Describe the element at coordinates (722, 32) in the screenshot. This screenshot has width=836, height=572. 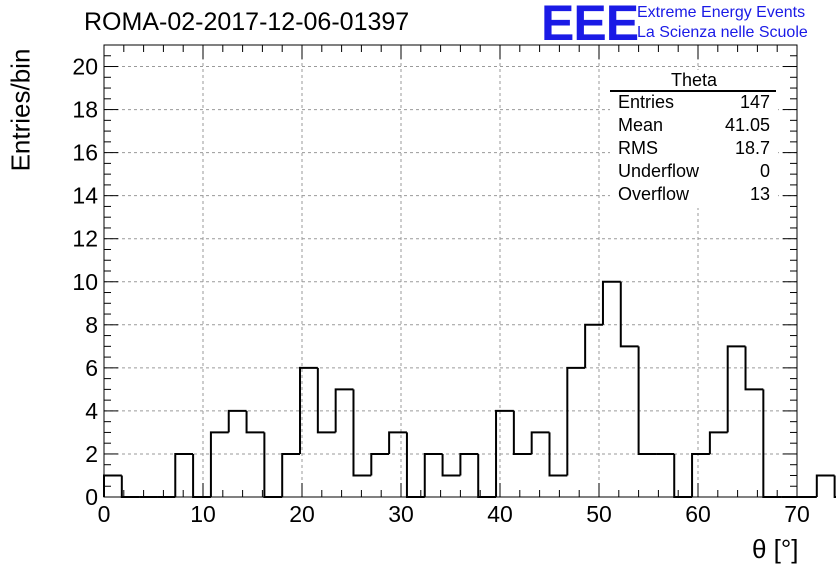
I see `logo-caption-line2: La Scienza nelle Scuole` at that location.